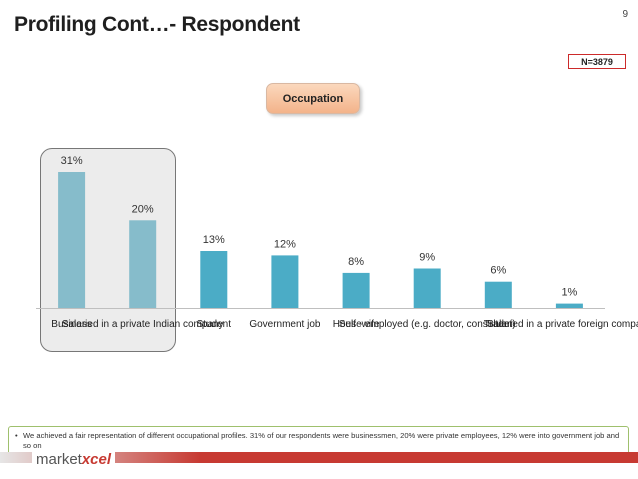  What do you see at coordinates (71, 324) in the screenshot?
I see `category-label: Business` at bounding box center [71, 324].